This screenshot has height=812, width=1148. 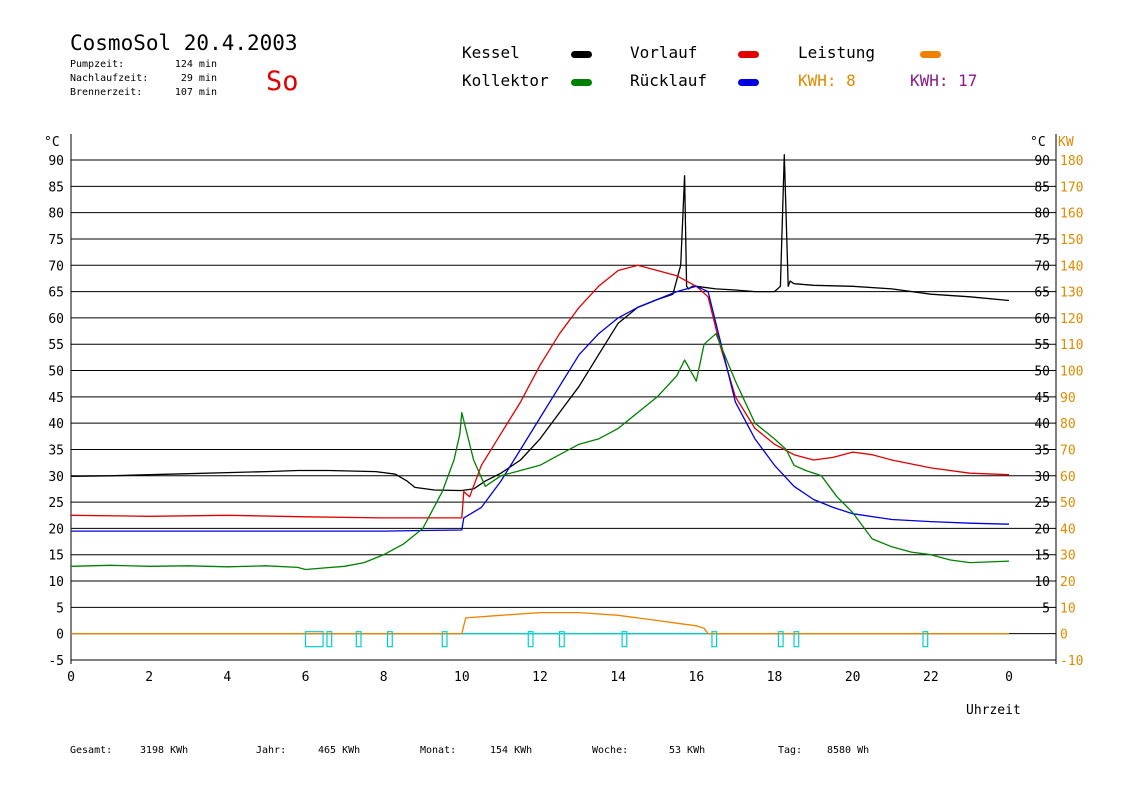 What do you see at coordinates (1071, 240) in the screenshot?
I see `y-tick-right-kw: 150` at bounding box center [1071, 240].